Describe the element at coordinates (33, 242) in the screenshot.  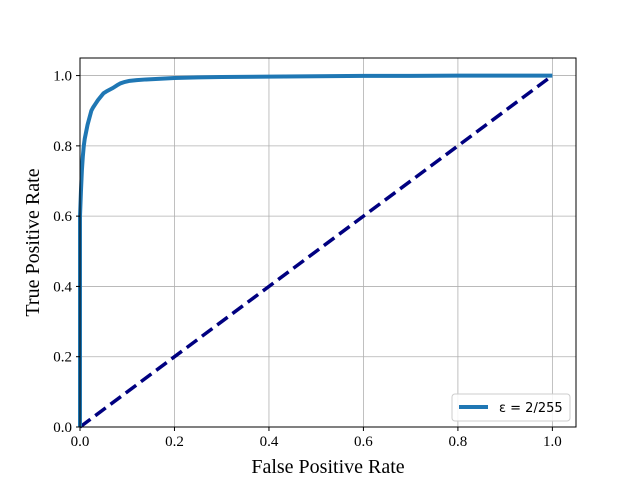
I see `y-axis-label: True Positive Rate` at that location.